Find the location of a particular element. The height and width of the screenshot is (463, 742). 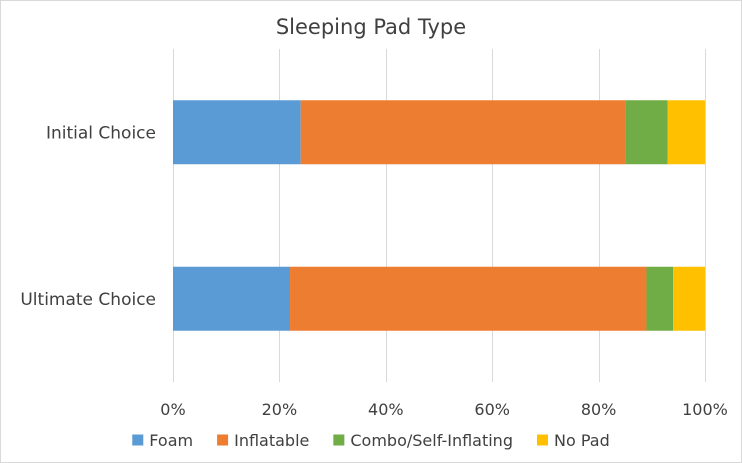

legend-label: No Pad is located at coordinates (582, 440).